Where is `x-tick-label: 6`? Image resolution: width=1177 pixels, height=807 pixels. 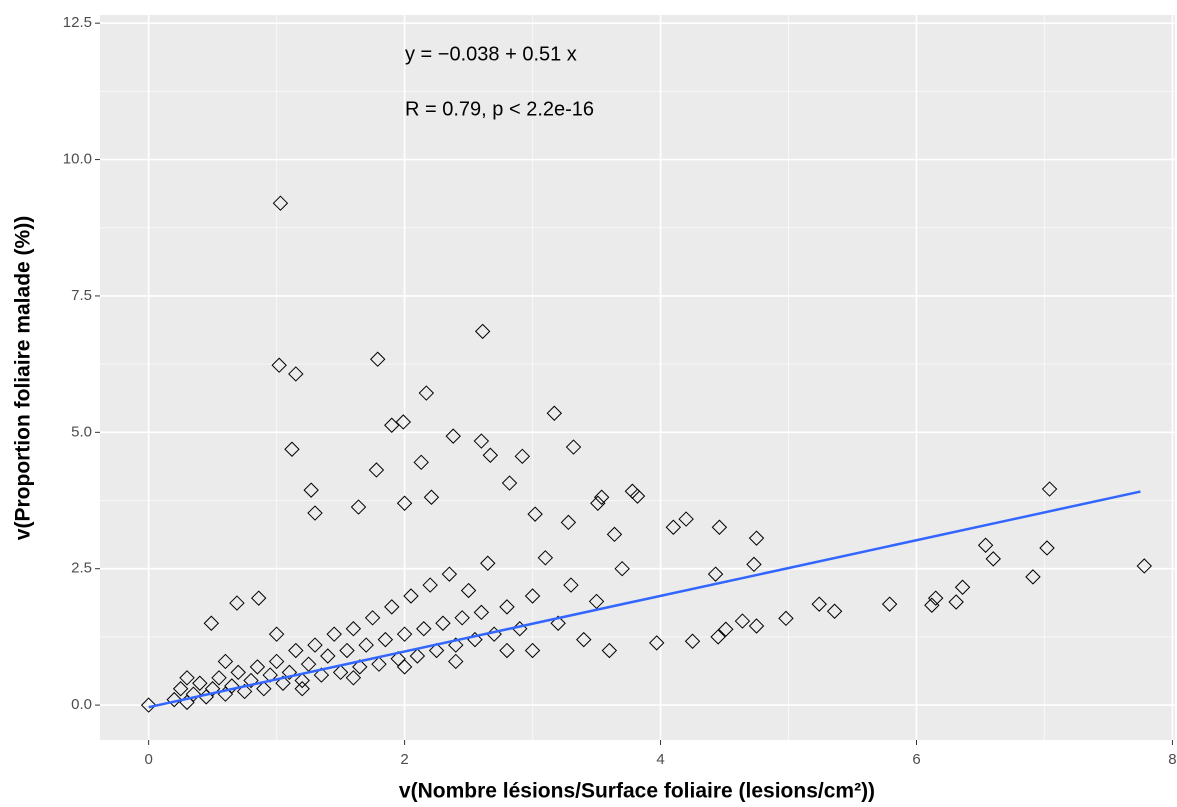
x-tick-label: 6 is located at coordinates (916, 759).